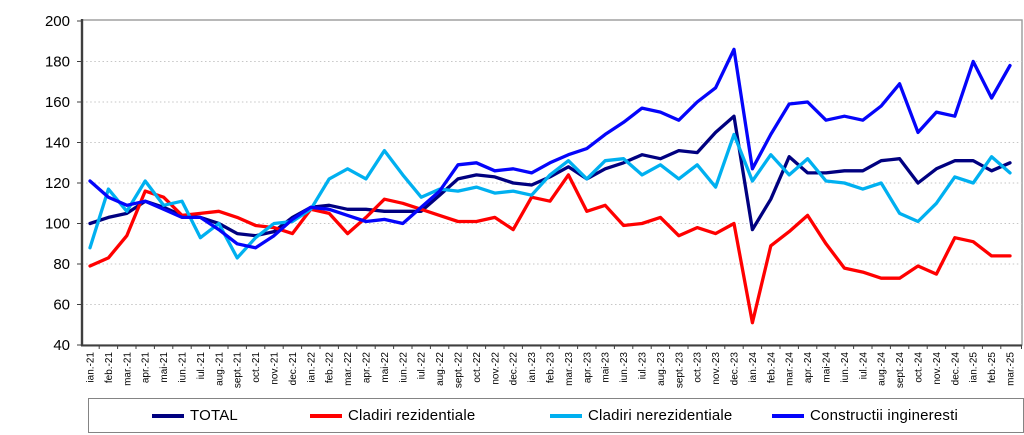 This screenshot has height=435, width=1024. I want to click on x-tick-label: mar.-24, so click(790, 369).